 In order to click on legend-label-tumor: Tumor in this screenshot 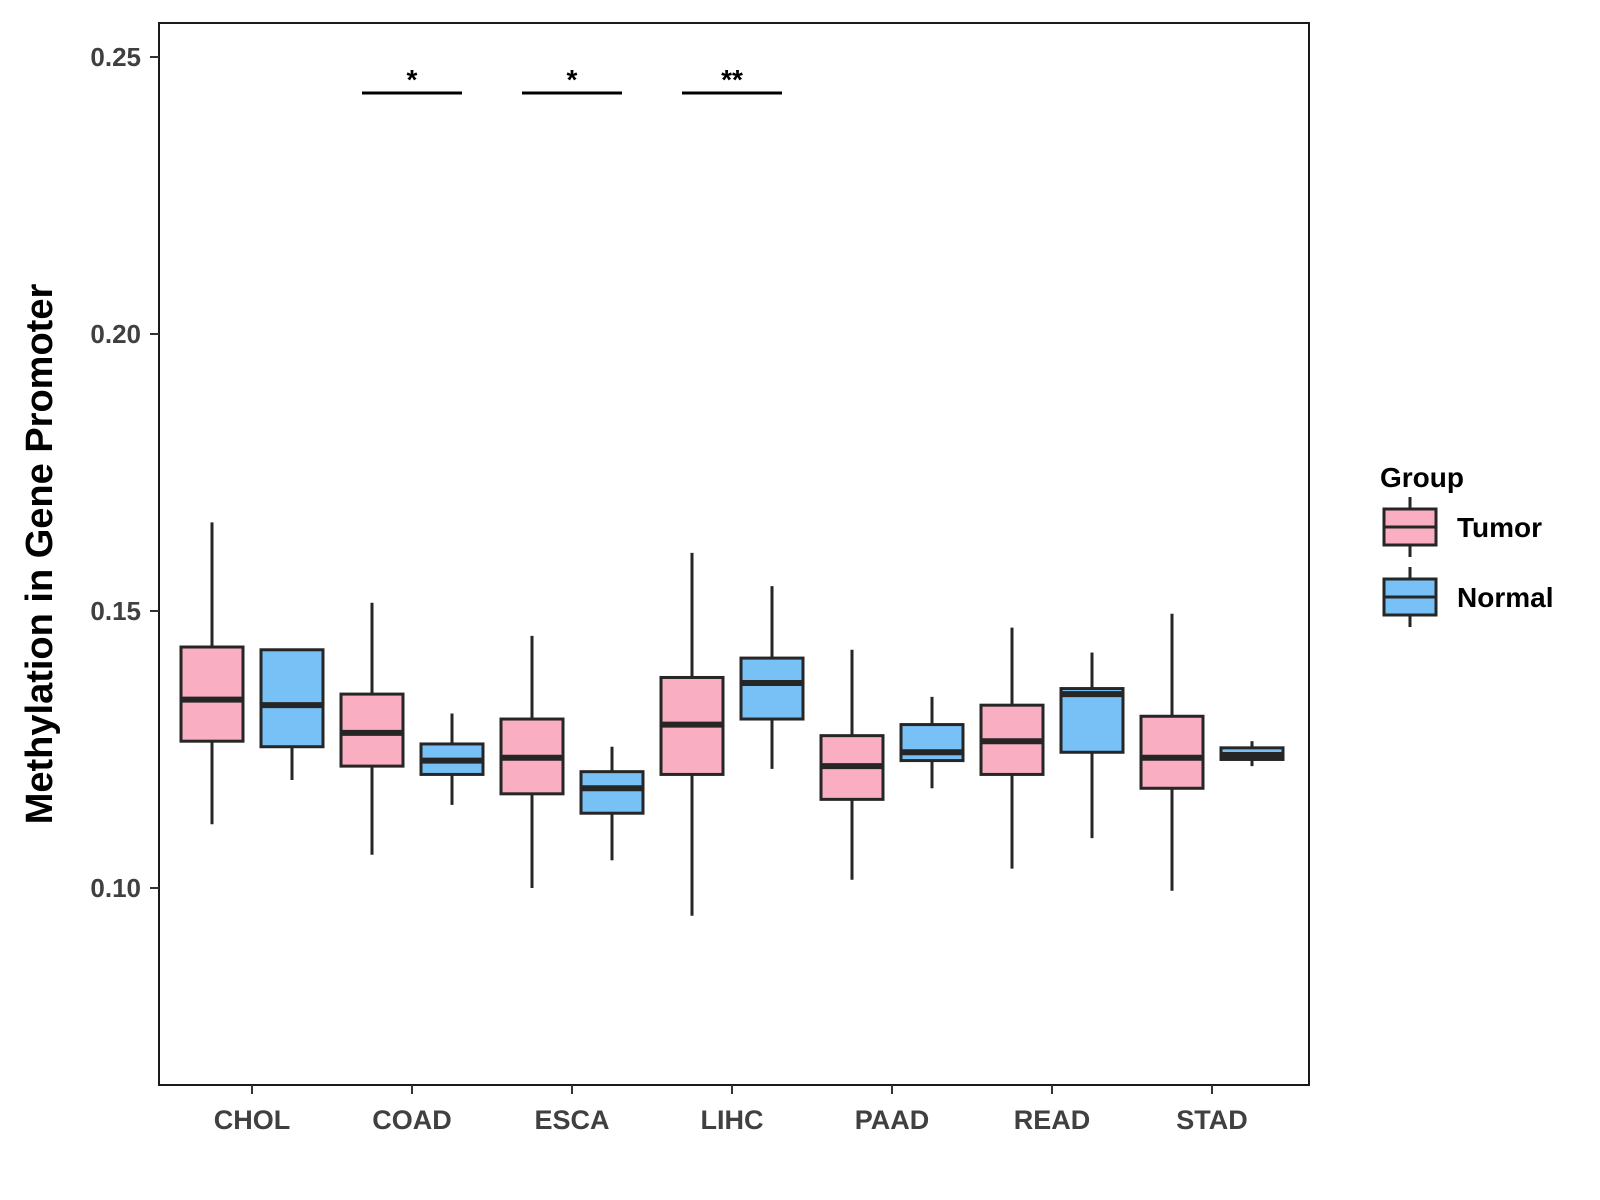, I will do `click(1499, 527)`.